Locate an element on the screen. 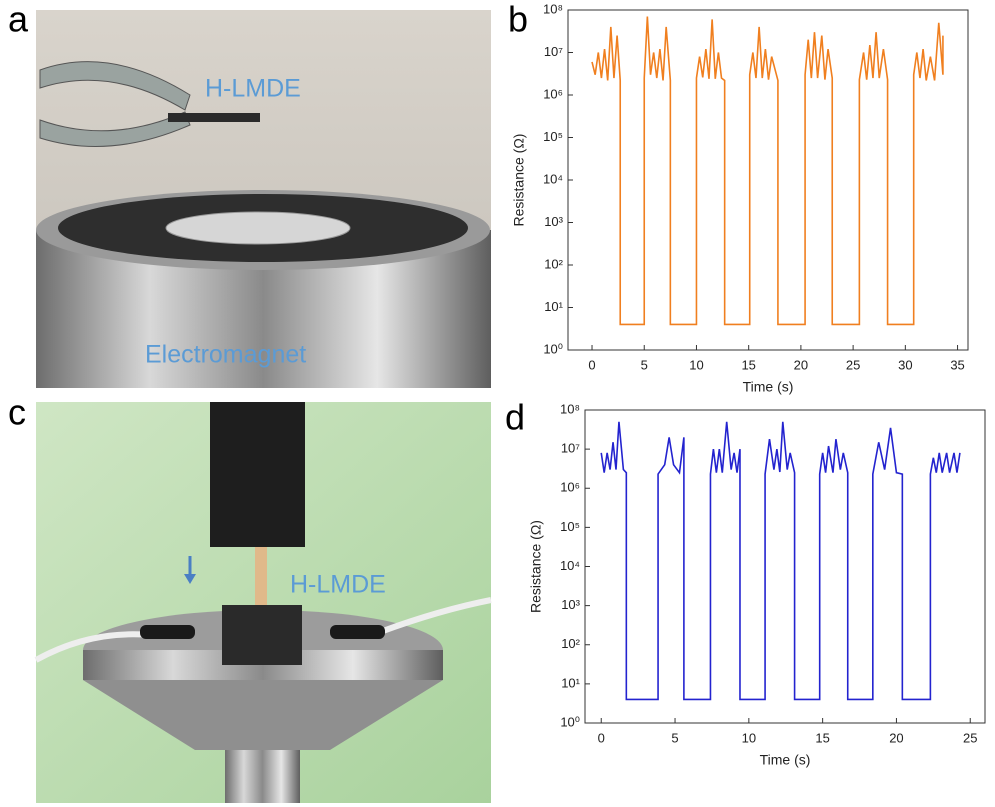 The width and height of the screenshot is (995, 807). x-tick-label: 35 is located at coordinates (957, 364).